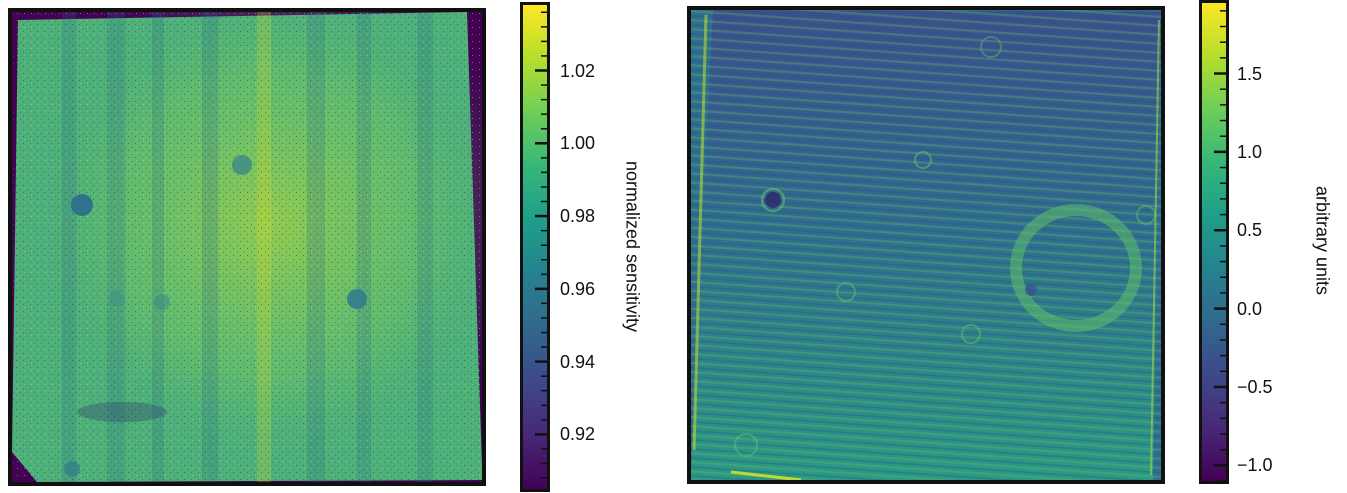 The image size is (1347, 493). I want to click on right-colorbar-gradient, so click(1214, 242).